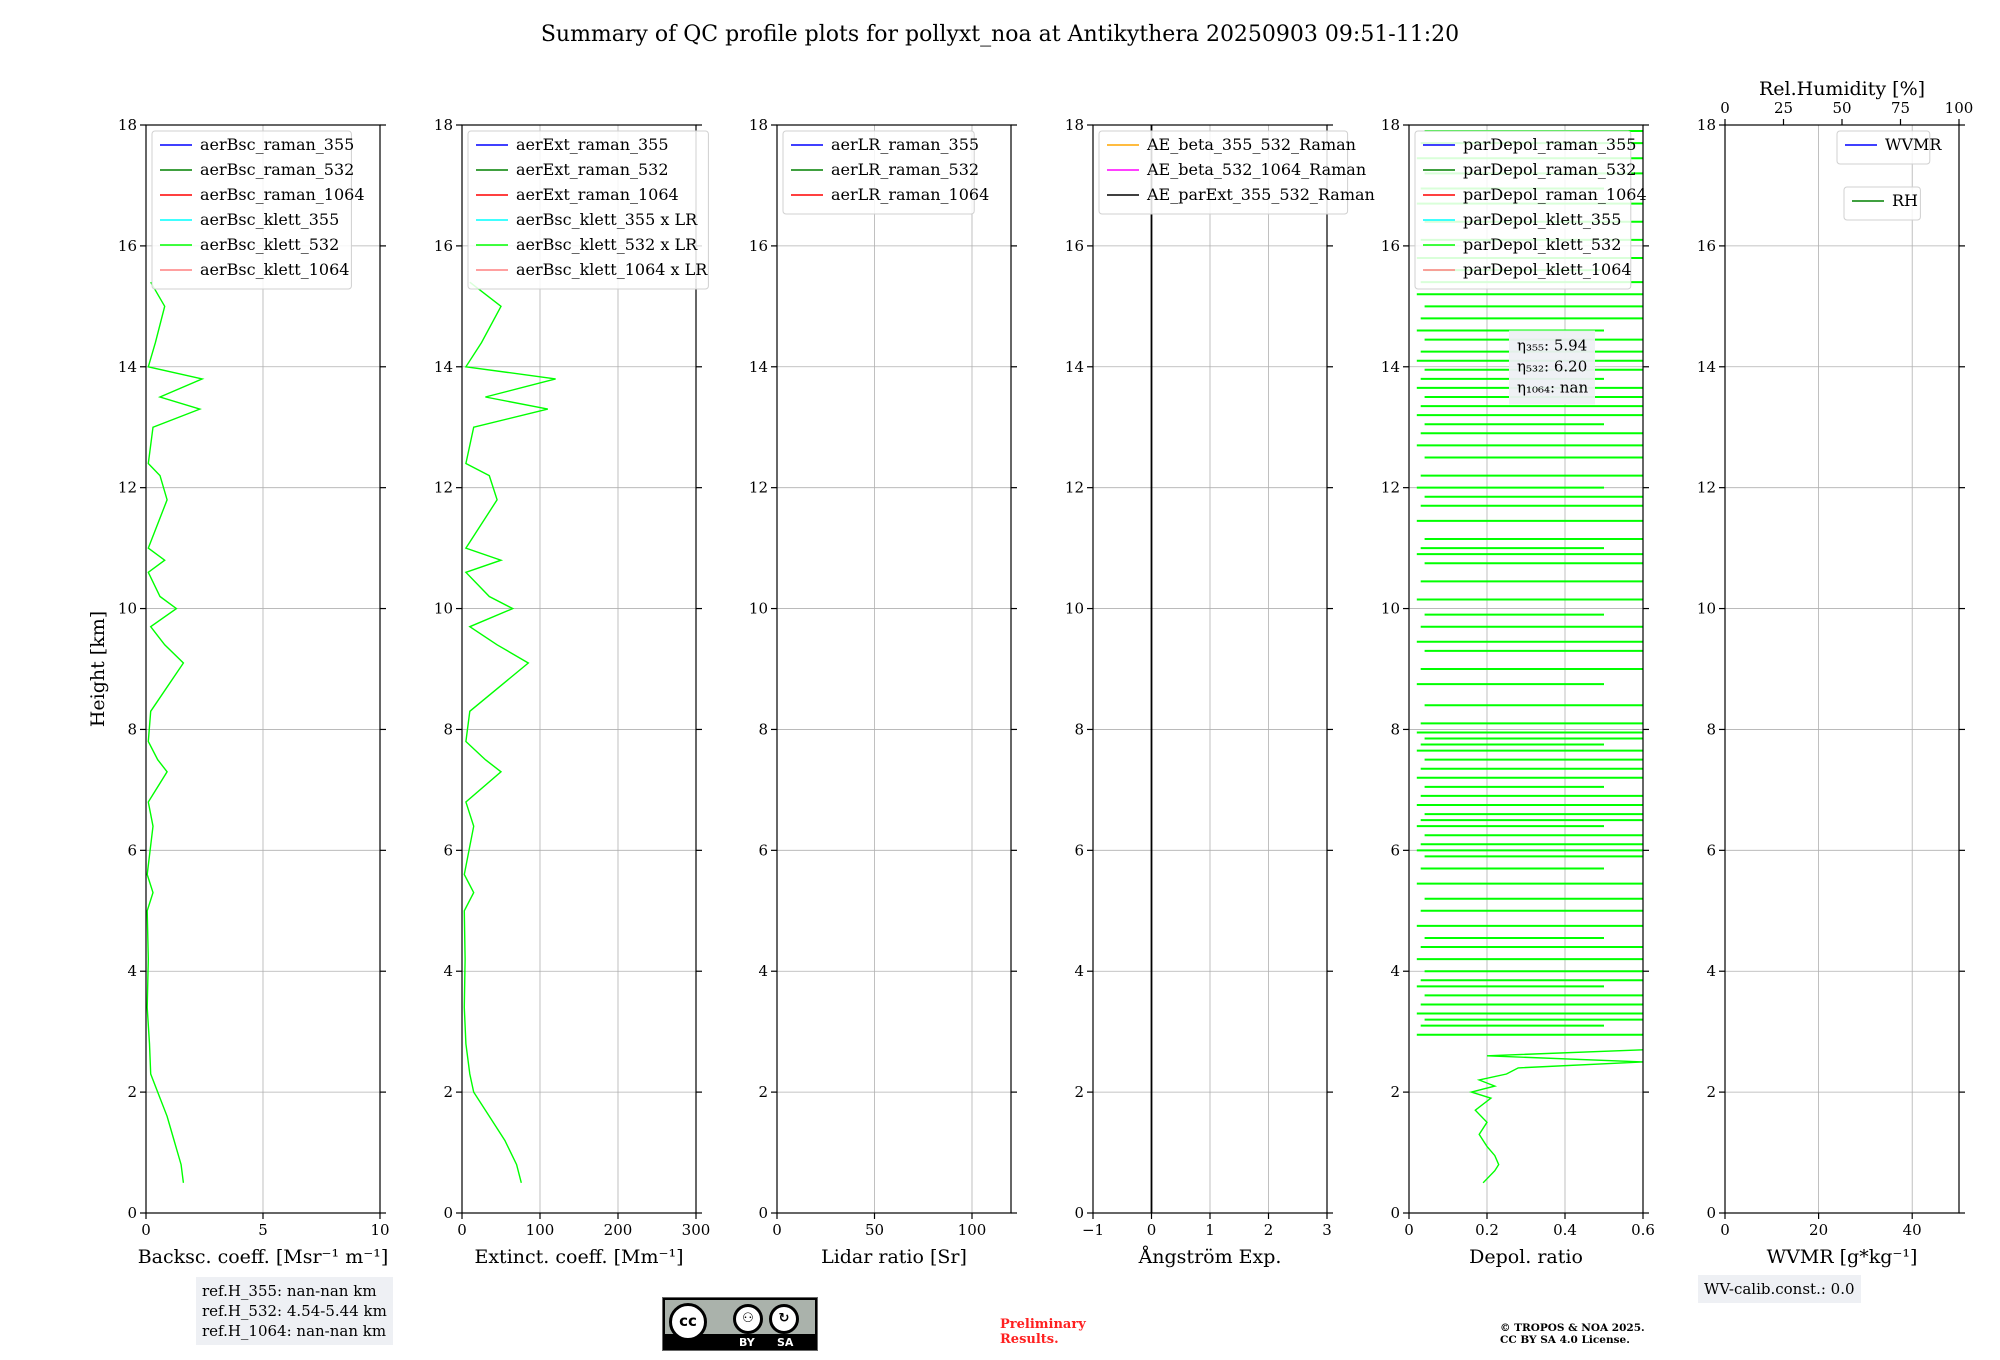 Image resolution: width=2000 pixels, height=1360 pixels. I want to click on top-x-tick-label: 75, so click(1900, 108).